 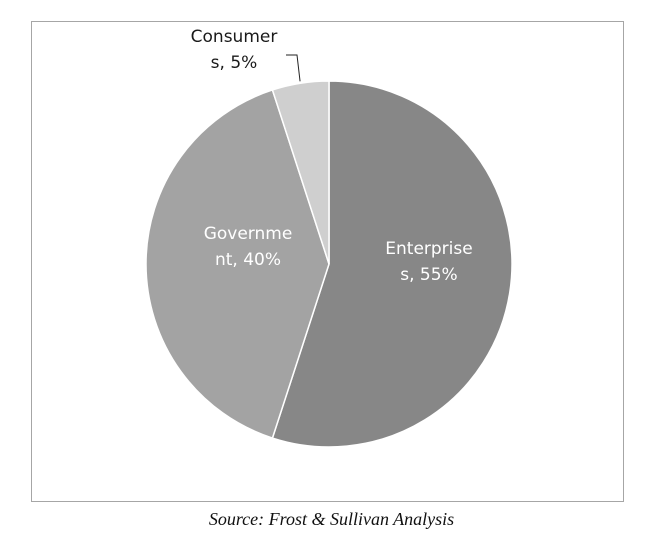 I want to click on source-caption: Source: Frost & Sullivan Analysis, so click(x=331, y=519).